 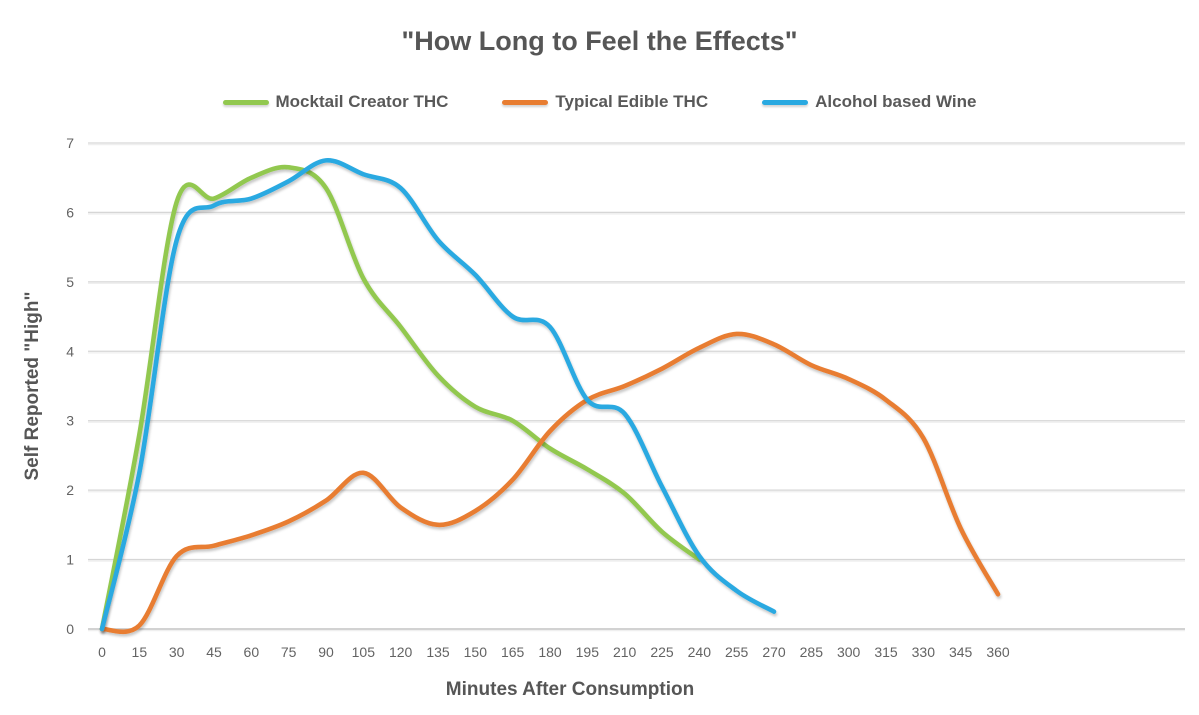 I want to click on legend-item-alcohol-based-wine: Alcohol based Wine, so click(x=869, y=102).